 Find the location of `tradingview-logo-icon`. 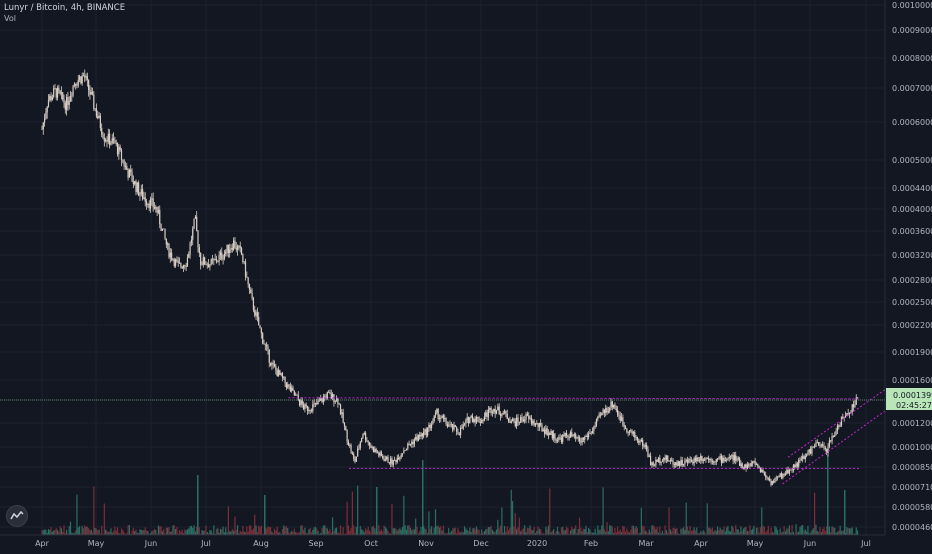

tradingview-logo-icon is located at coordinates (17, 516).